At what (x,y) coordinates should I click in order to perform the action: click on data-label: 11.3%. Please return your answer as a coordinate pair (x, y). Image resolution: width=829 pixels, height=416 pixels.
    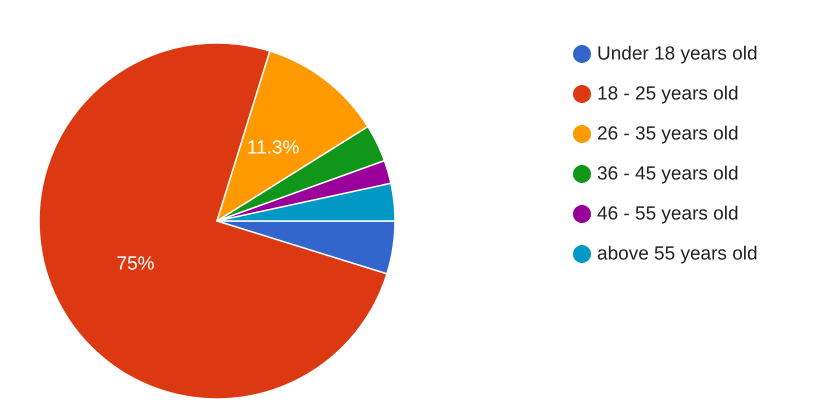
    Looking at the image, I should click on (273, 148).